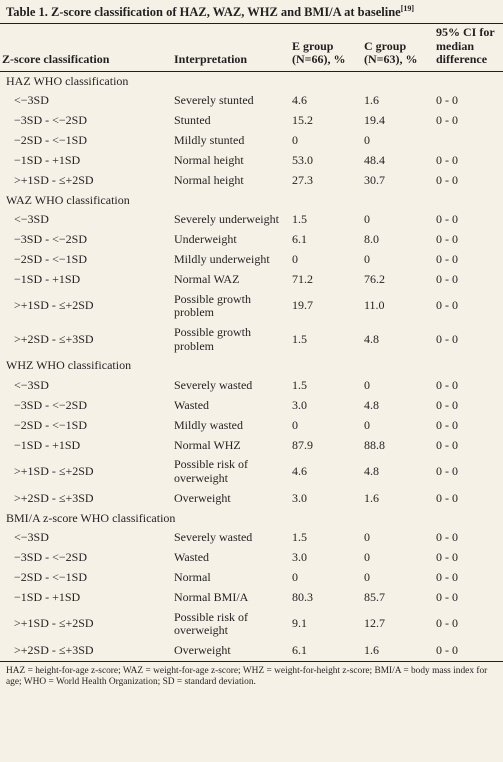 Image resolution: width=503 pixels, height=762 pixels. Describe the element at coordinates (251, 161) in the screenshot. I see `data-row: −1SD - +1SD Normal height 53.0 48.4 0 - 0` at that location.